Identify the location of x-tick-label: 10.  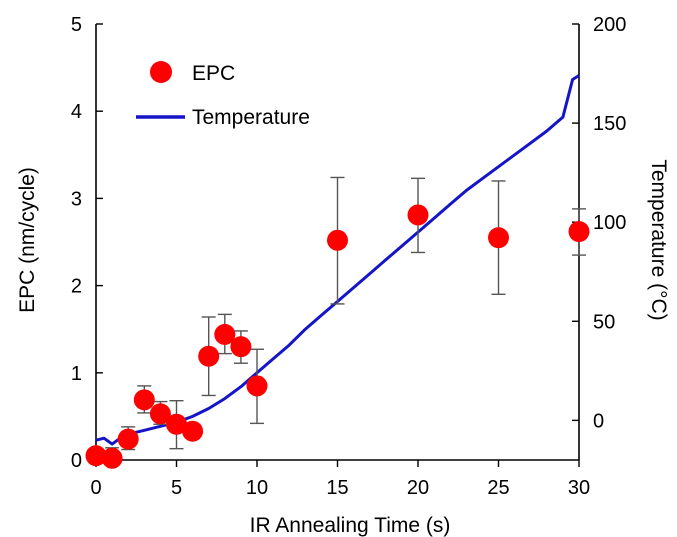
(257, 488).